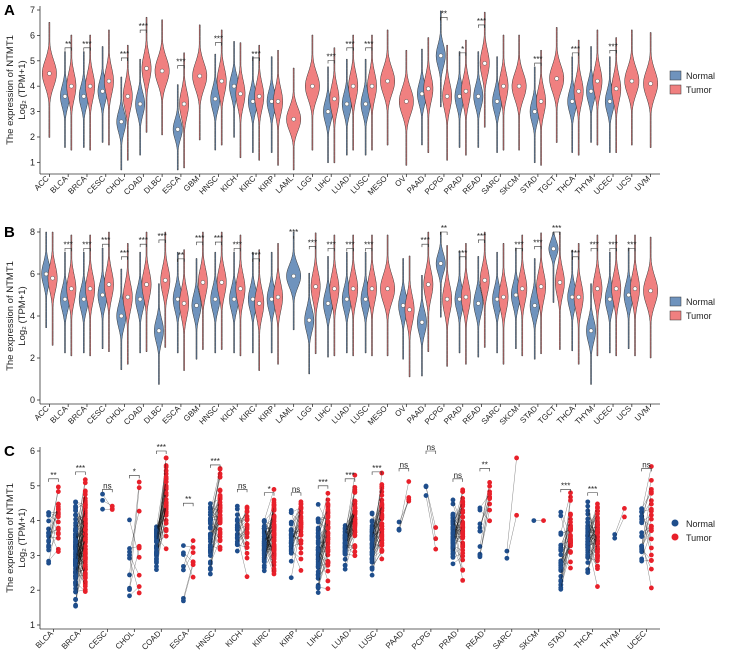 Image resolution: width=743 pixels, height=654 pixels. I want to click on x-tick-label: CHOL, so click(115, 415).